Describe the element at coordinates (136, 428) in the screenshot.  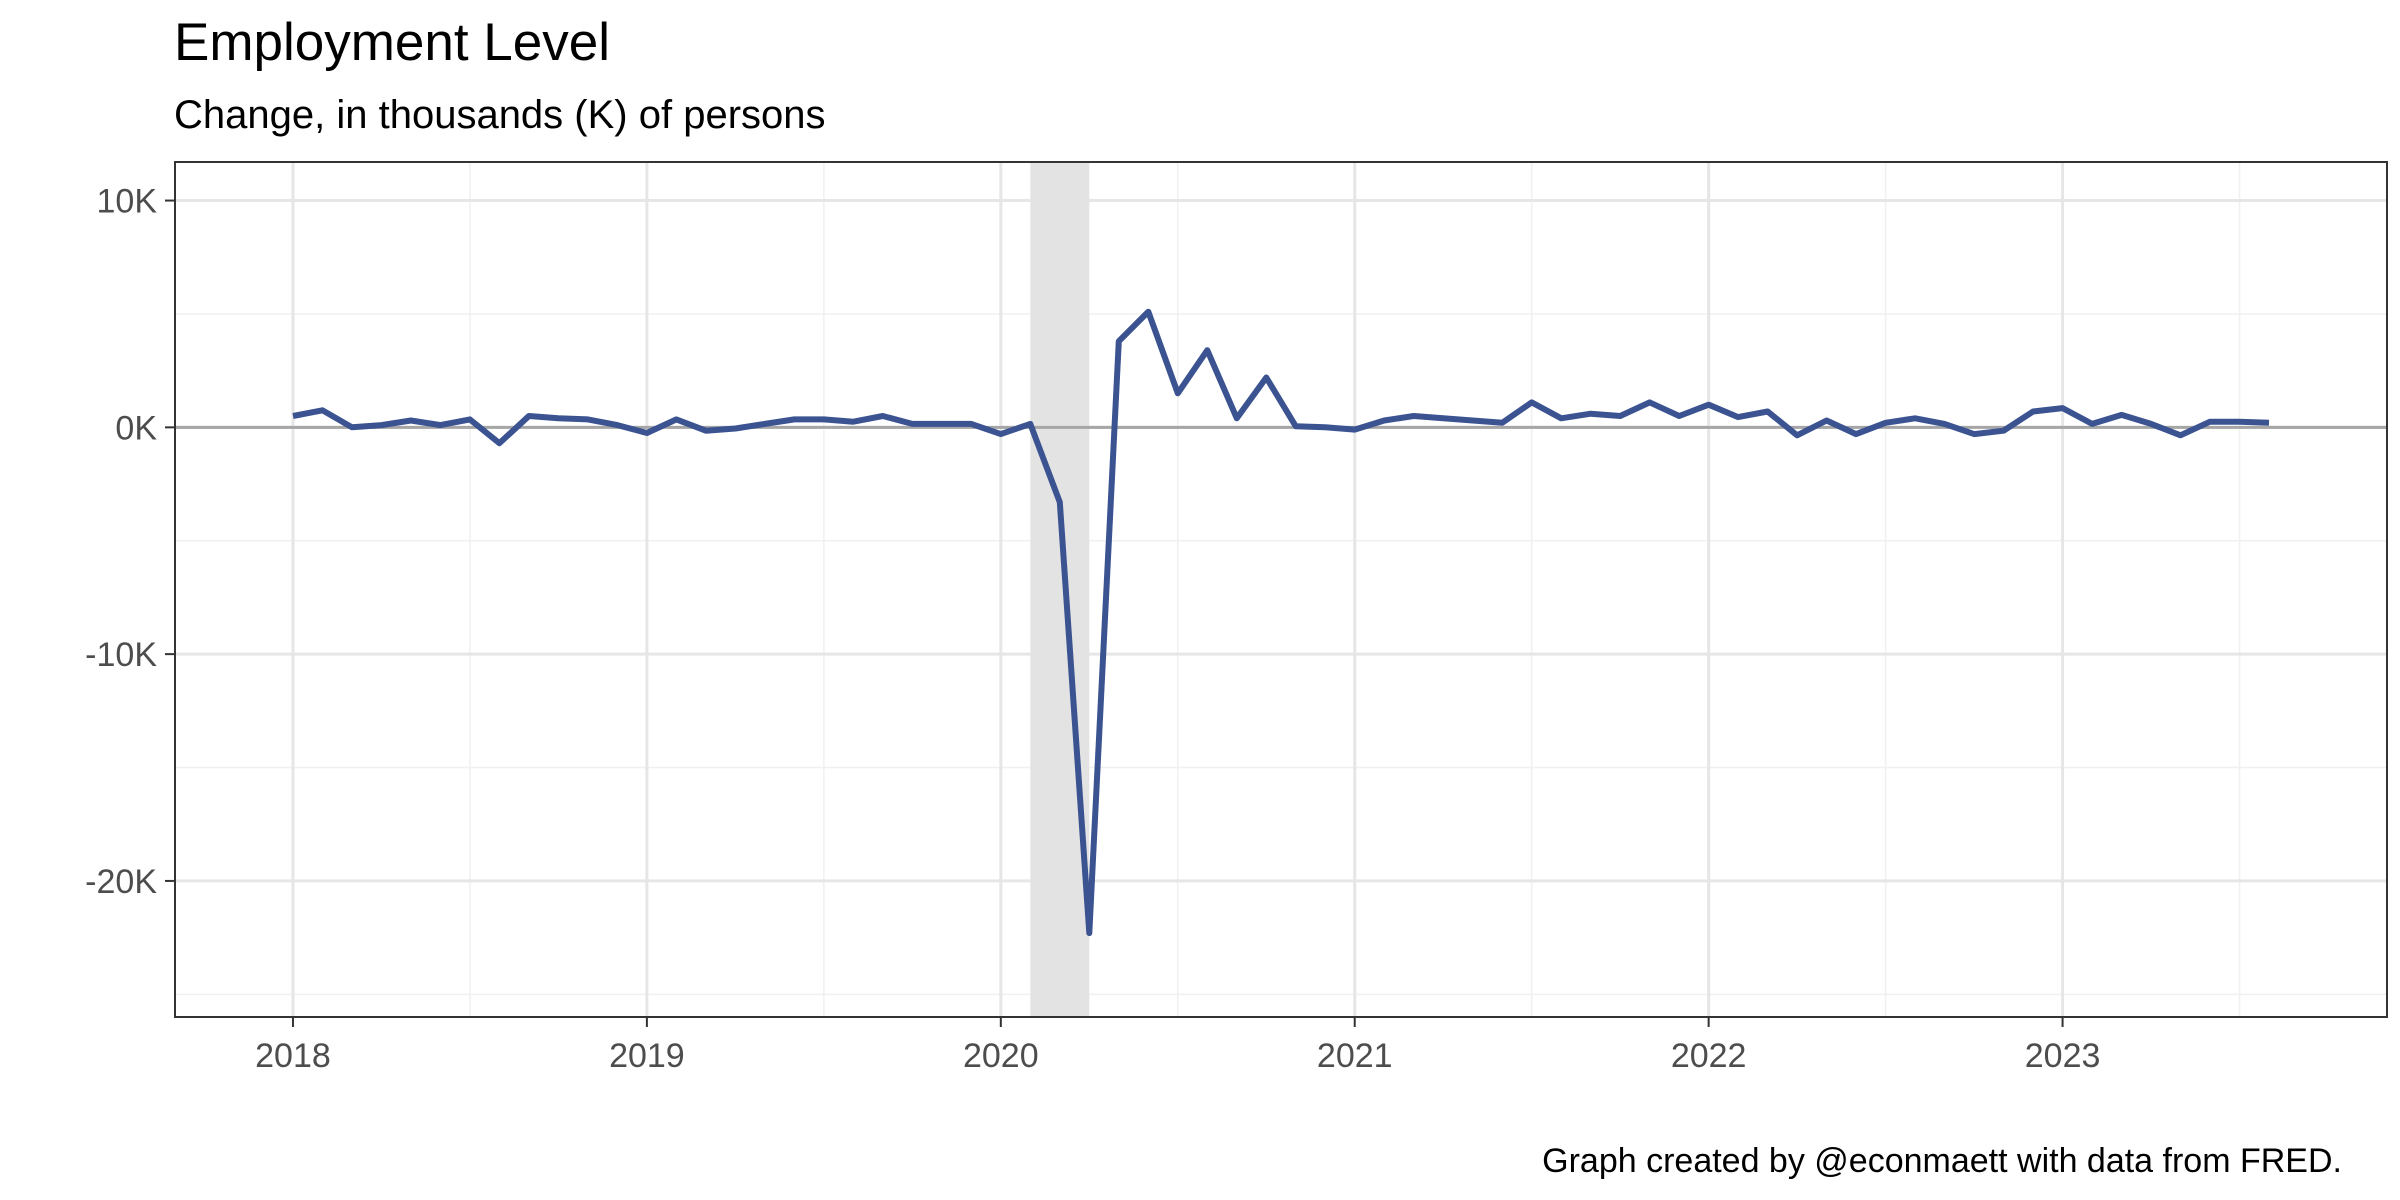
I see `y-tick-label: 0K` at that location.